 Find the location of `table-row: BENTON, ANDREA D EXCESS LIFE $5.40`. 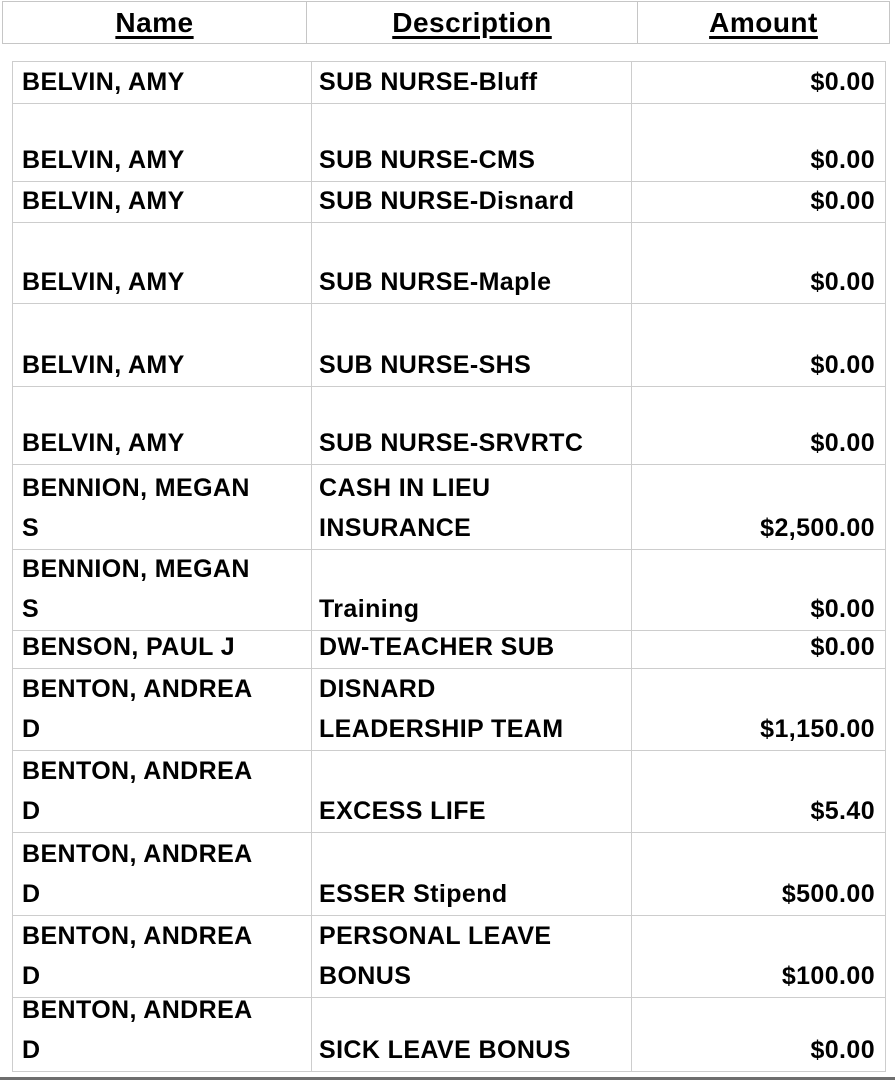

table-row: BENTON, ANDREA D EXCESS LIFE $5.40 is located at coordinates (449, 792).